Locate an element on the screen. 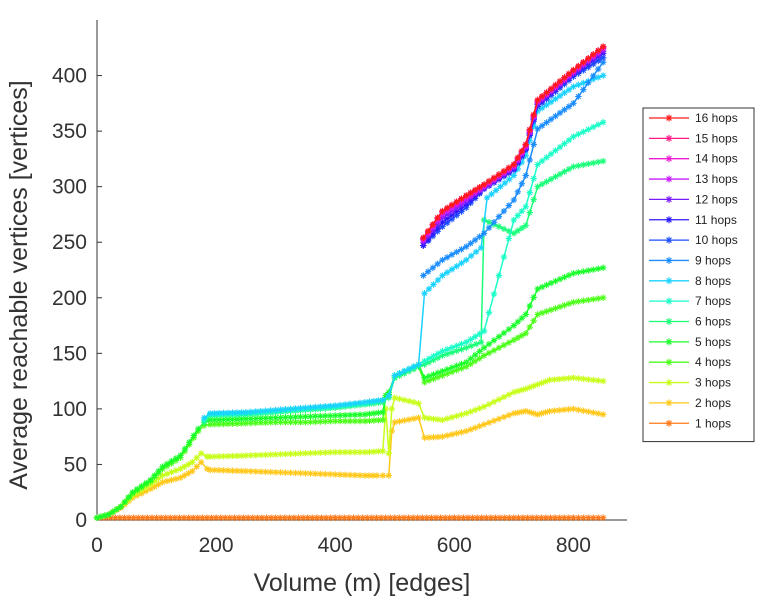 The height and width of the screenshot is (600, 766). legend-item: 11 hops is located at coordinates (693, 220).